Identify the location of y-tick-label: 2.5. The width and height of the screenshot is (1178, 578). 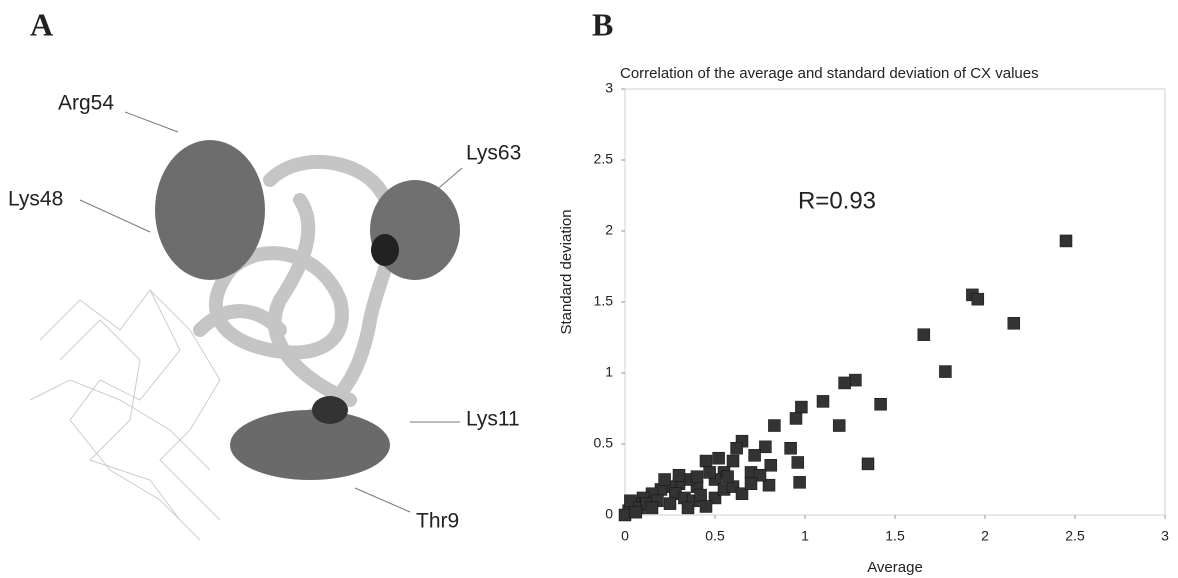
(604, 159).